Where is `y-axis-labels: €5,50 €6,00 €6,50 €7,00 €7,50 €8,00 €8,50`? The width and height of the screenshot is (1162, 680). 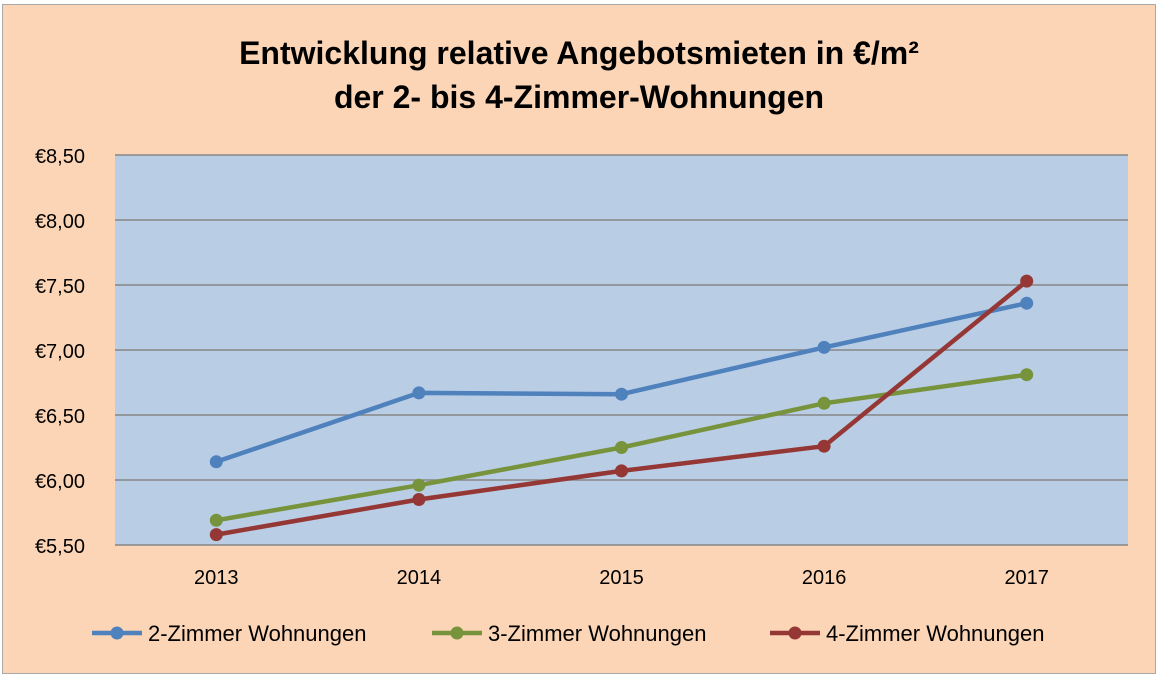
y-axis-labels: €5,50 €6,00 €6,50 €7,00 €7,50 €8,00 €8,50 is located at coordinates (60, 352).